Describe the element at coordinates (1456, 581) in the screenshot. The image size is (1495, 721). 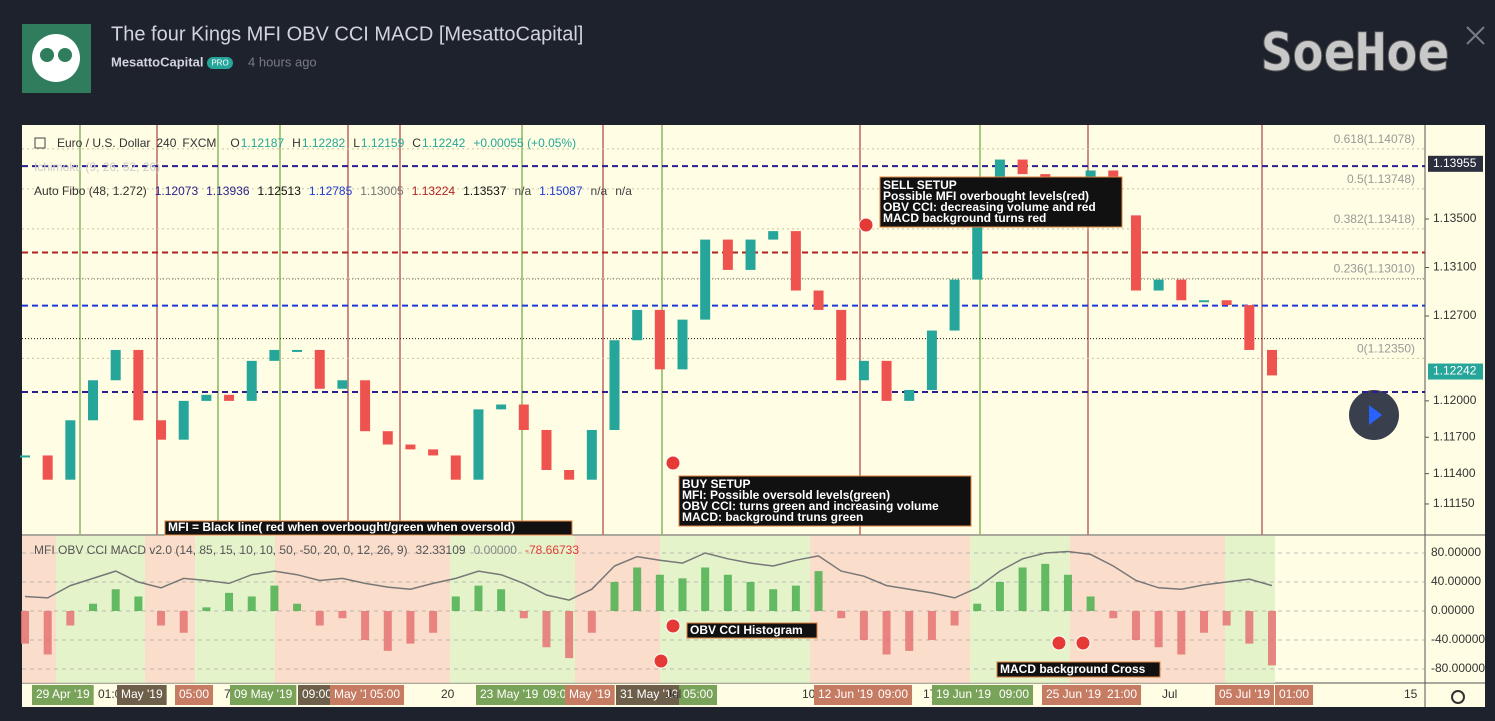
I see `indicator-tick-label: 40.00000` at that location.